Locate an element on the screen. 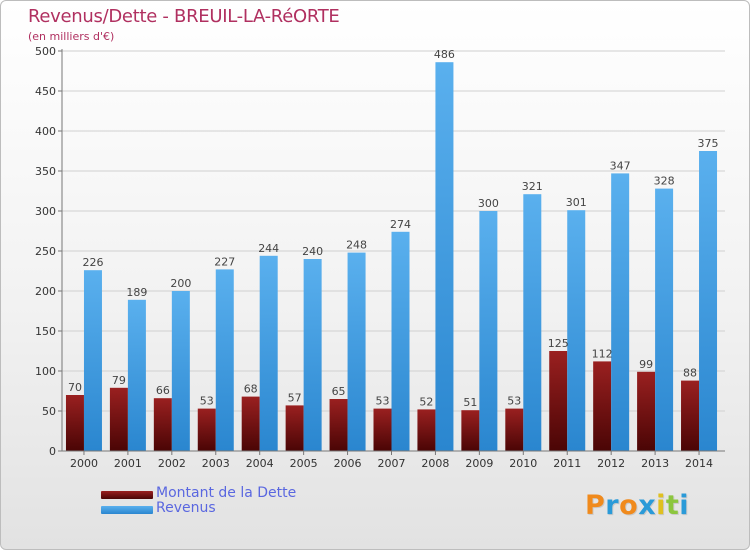 This screenshot has width=750, height=550. data-label-revenue-2011: 301 is located at coordinates (576, 202).